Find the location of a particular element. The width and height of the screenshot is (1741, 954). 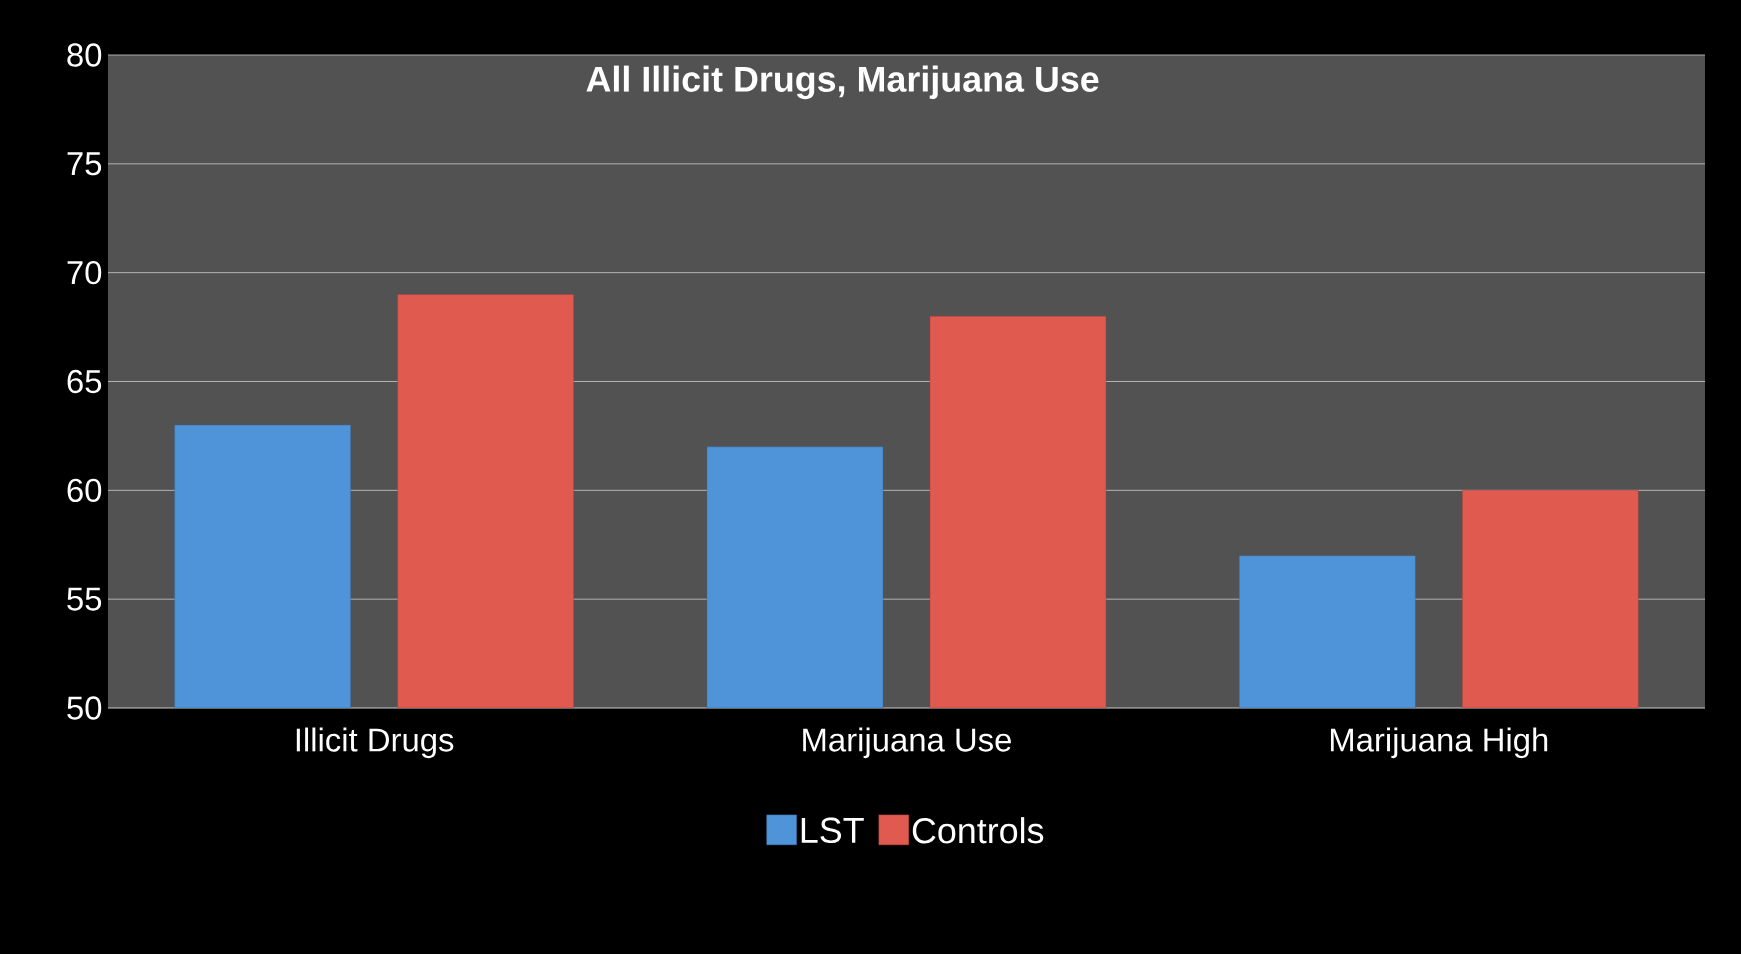

y-tick-label: 50 is located at coordinates (84, 708).